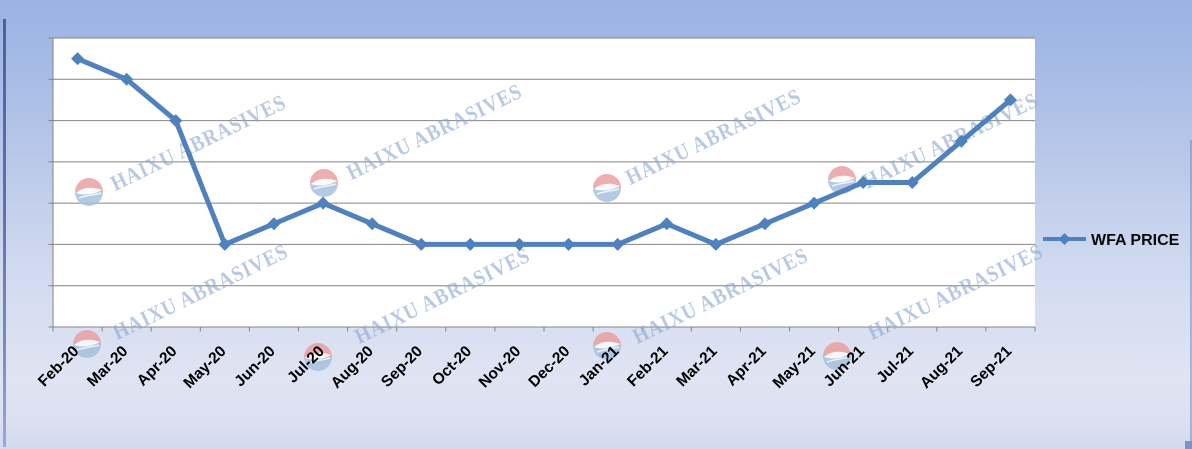 This screenshot has width=1192, height=449. Describe the element at coordinates (1135, 240) in the screenshot. I see `legend-label: WFA PRICE` at that location.